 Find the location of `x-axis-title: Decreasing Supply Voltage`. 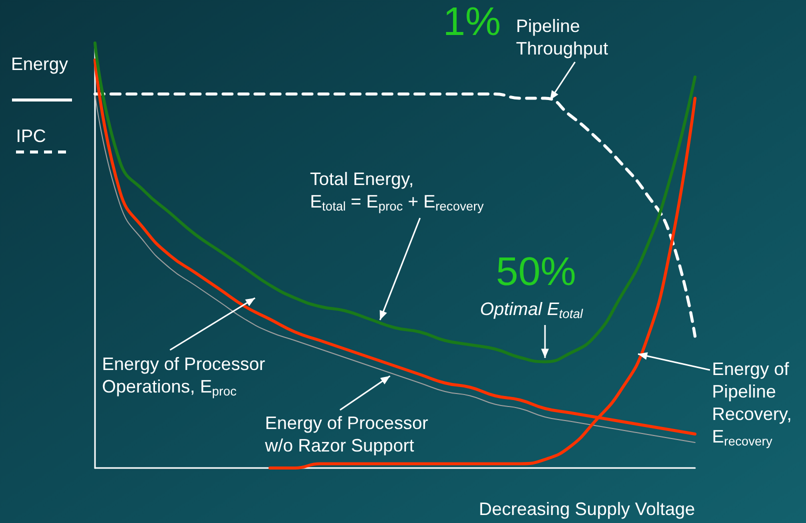

x-axis-title: Decreasing Supply Voltage is located at coordinates (586, 509).